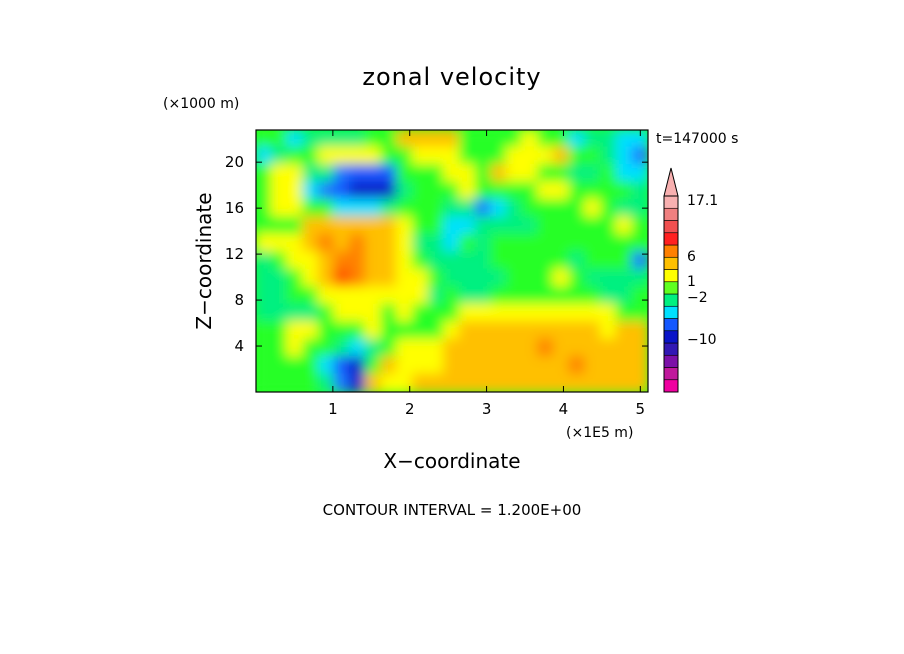 The image size is (904, 654). I want to click on y-axis: 4 8 12 16 20, so click(436, 254).